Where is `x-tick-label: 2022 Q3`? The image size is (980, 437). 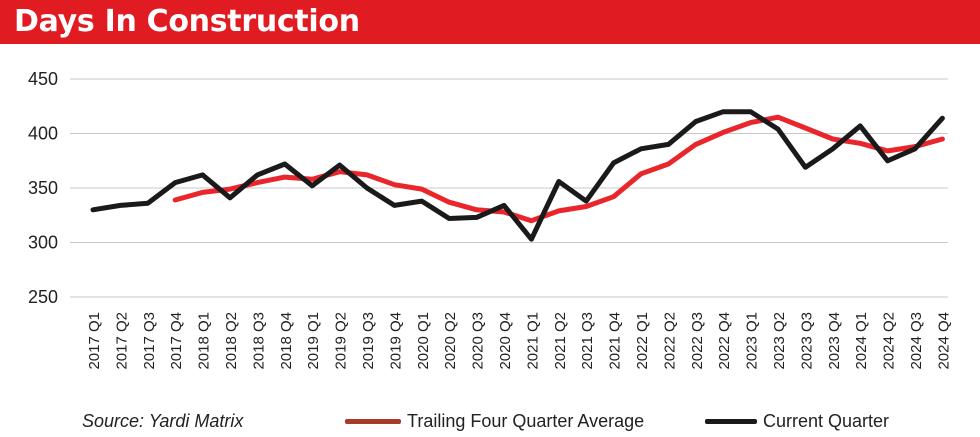
x-tick-label: 2022 Q3 is located at coordinates (697, 341).